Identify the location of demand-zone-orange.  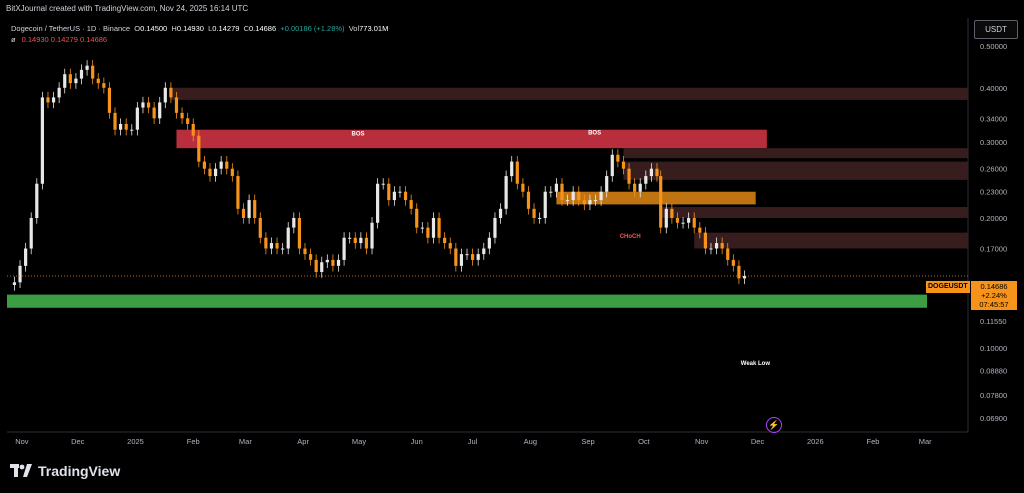
(656, 198).